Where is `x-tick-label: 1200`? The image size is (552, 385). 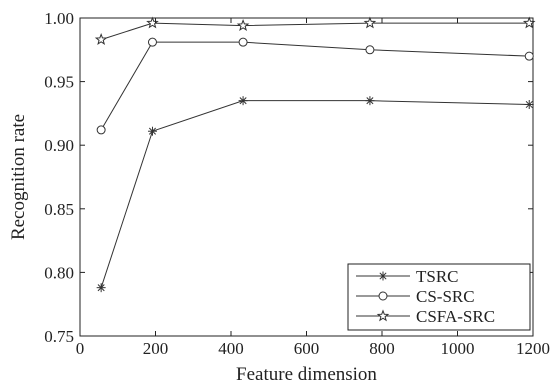
x-tick-label: 1200 is located at coordinates (533, 348).